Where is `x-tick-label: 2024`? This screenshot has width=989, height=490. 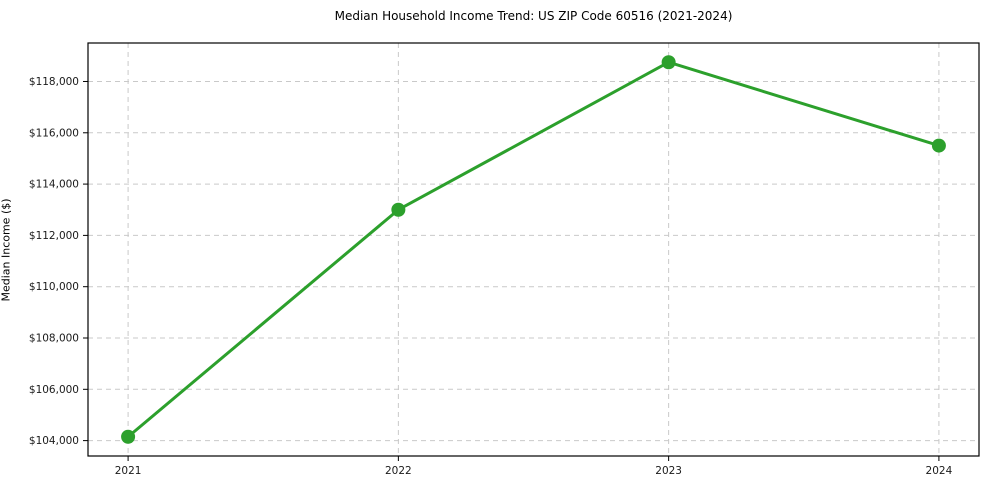
x-tick-label: 2024 is located at coordinates (939, 471).